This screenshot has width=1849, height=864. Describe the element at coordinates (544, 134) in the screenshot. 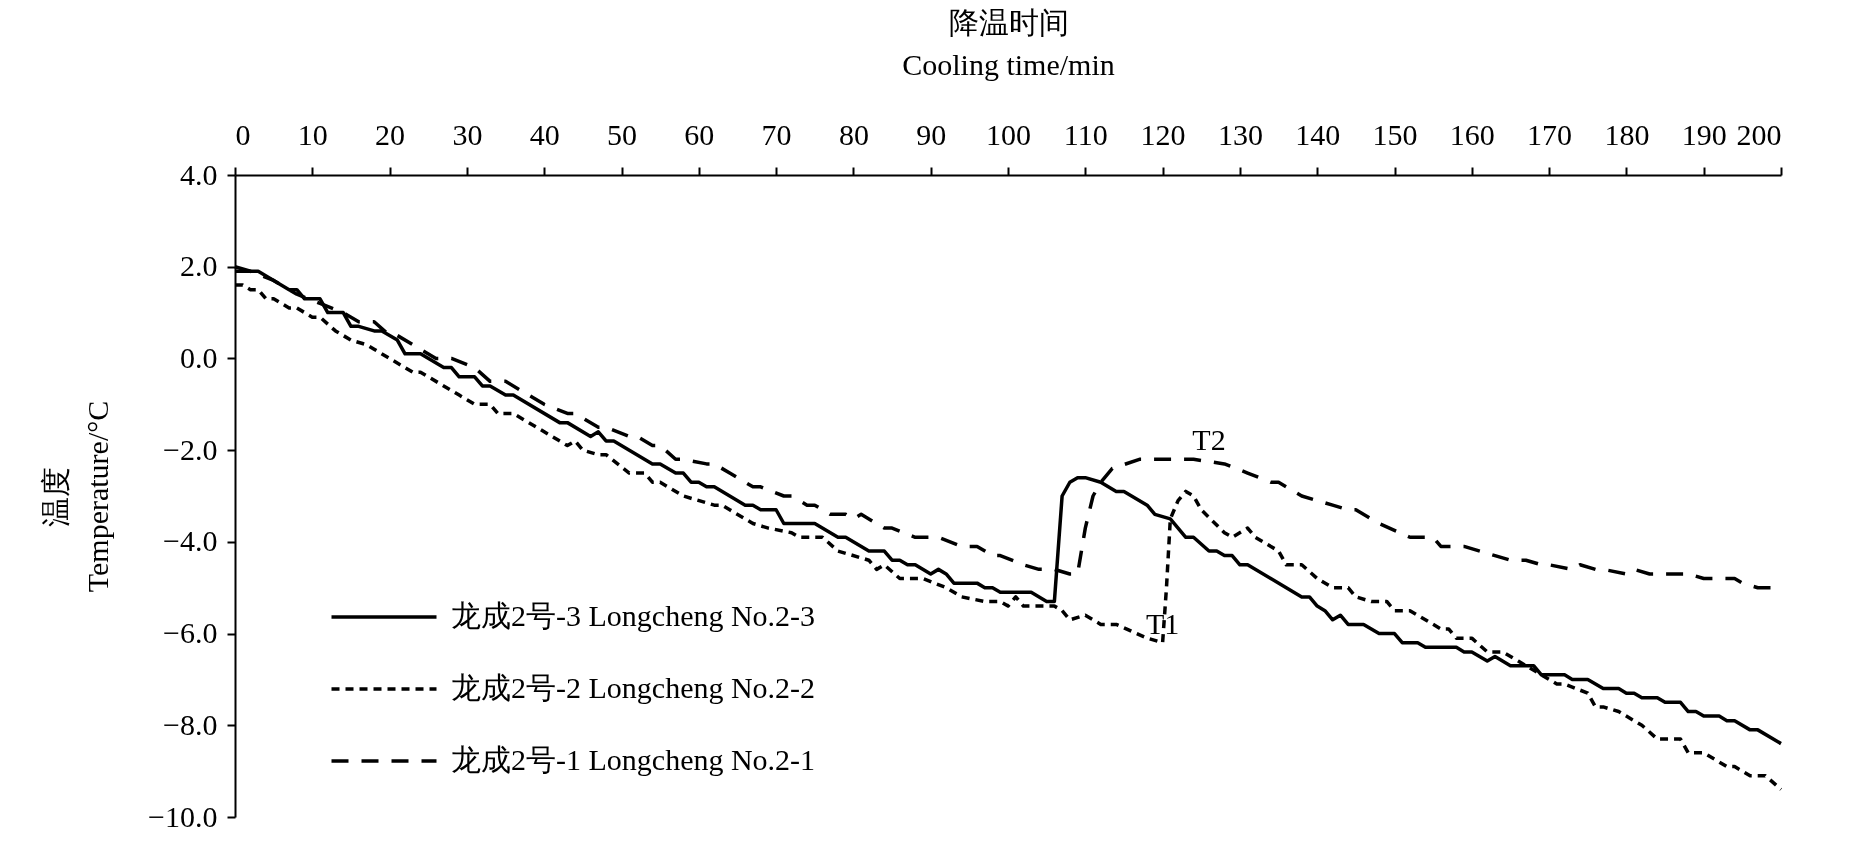

I see `x-tick-label: 40` at that location.